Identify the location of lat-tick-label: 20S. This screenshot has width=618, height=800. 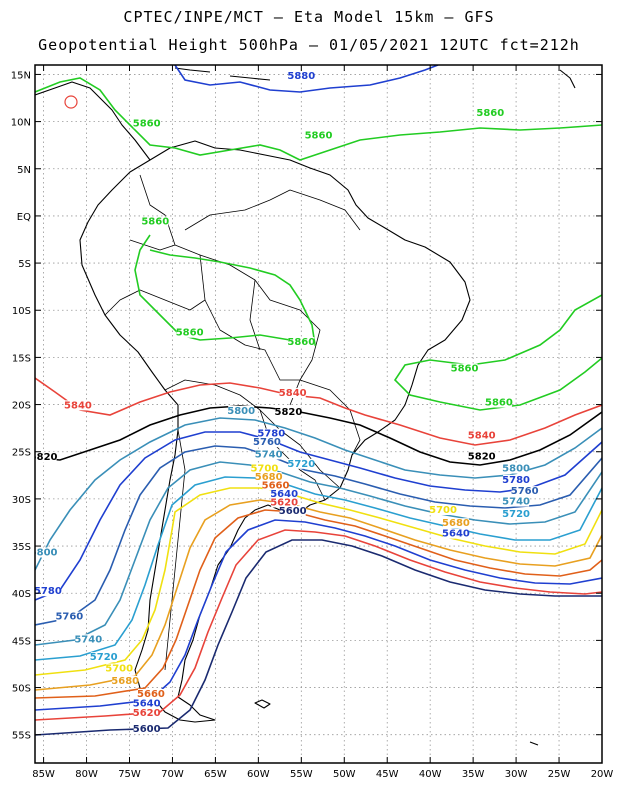
(21, 406).